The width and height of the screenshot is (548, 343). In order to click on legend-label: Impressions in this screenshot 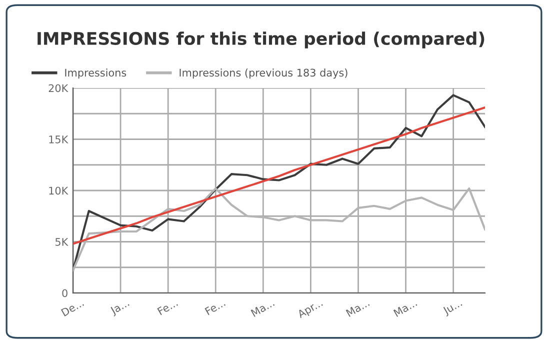, I will do `click(95, 73)`.